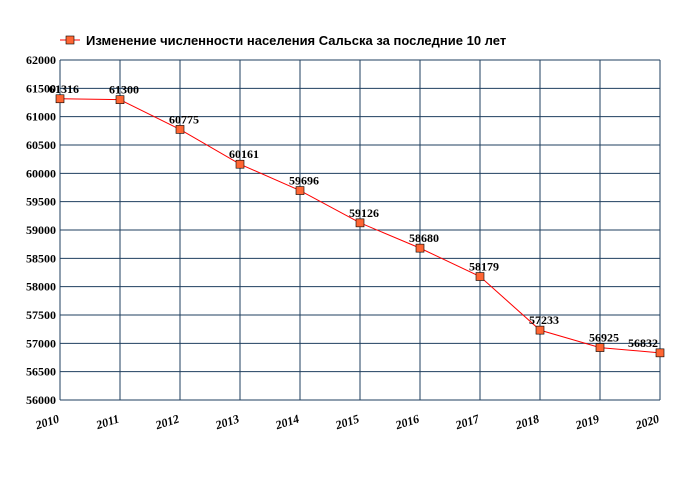 The height and width of the screenshot is (500, 680). Describe the element at coordinates (47, 422) in the screenshot. I see `x-tick-label: 2010` at that location.